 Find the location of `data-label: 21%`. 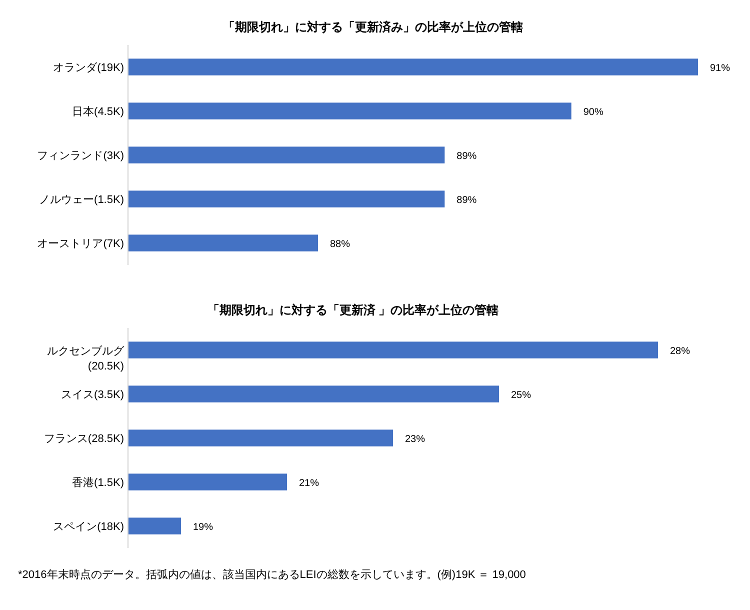

data-label: 21% is located at coordinates (309, 483).